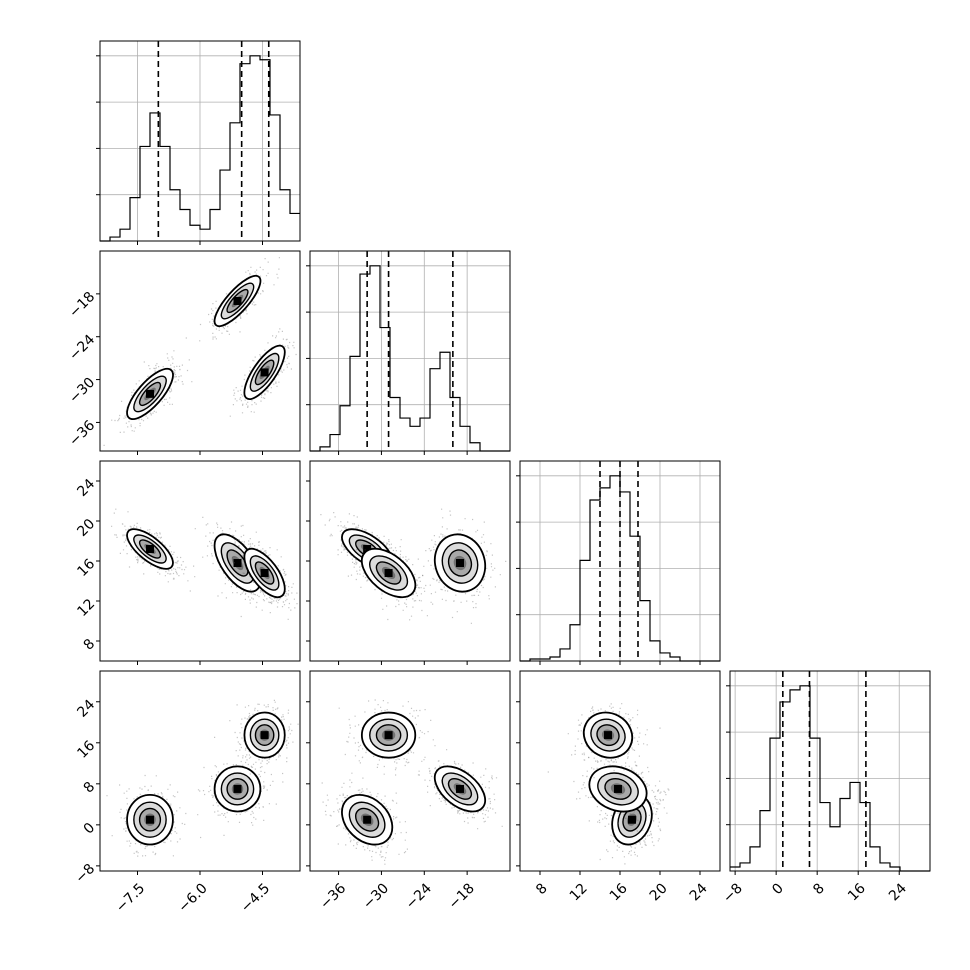 The width and height of the screenshot is (970, 970). I want to click on x-tick-label: −18, so click(462, 896).